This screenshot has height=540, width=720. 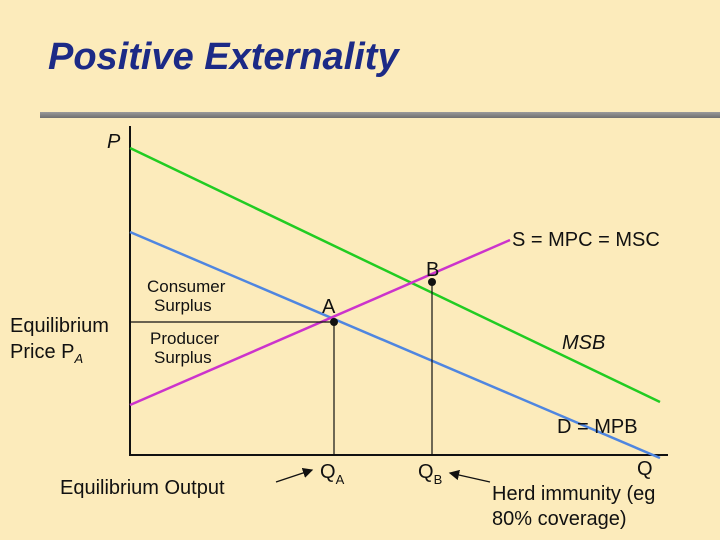 I want to click on herd-immunity-note: Herd immunity (eg 80% coverage), so click(x=576, y=506).